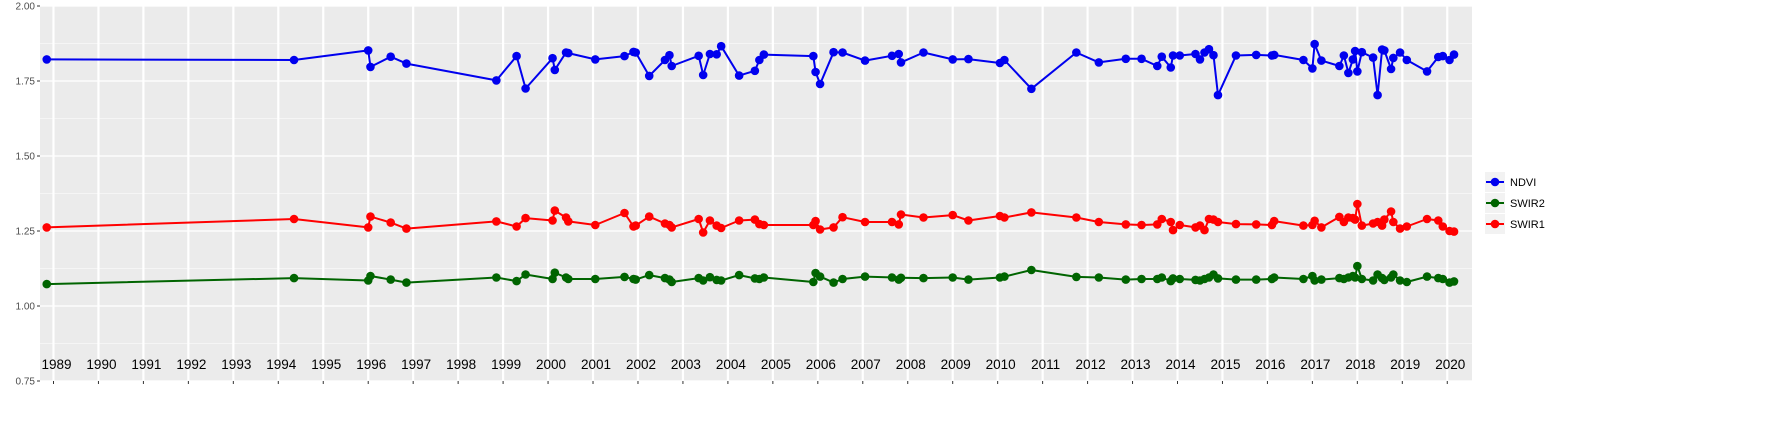 The width and height of the screenshot is (1773, 447). I want to click on y-tick-label: 2.00, so click(26, 7).